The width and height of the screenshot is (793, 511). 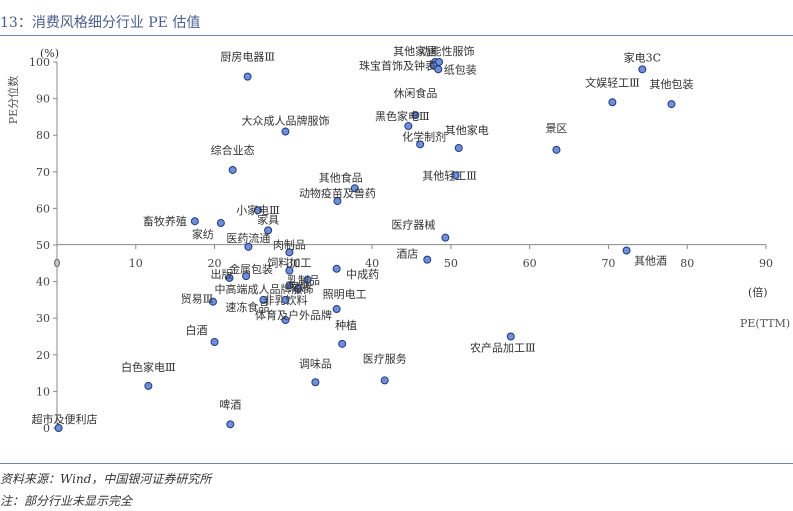 What do you see at coordinates (530, 263) in the screenshot?
I see `x-tick-label: 60` at bounding box center [530, 263].